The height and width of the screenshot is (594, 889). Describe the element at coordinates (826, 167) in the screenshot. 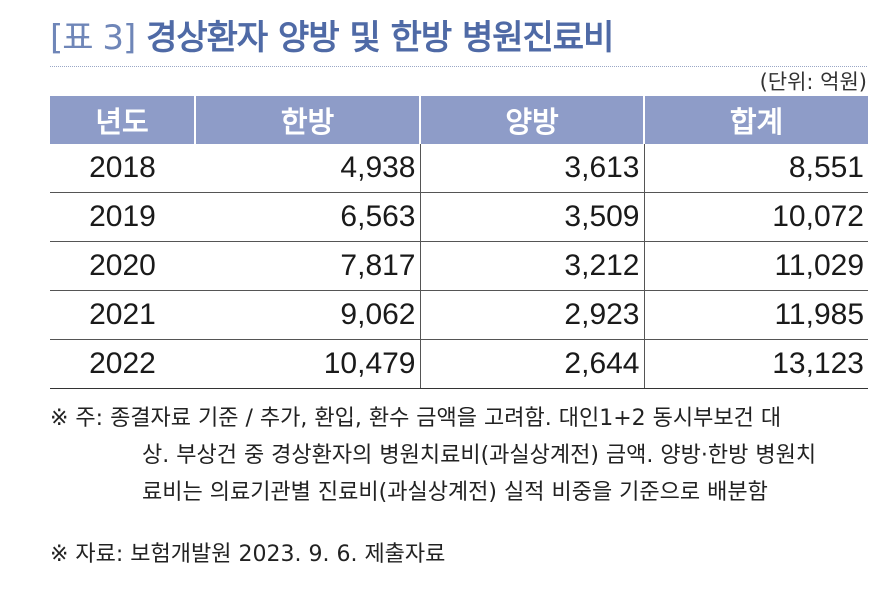

I see `cell-total: 8,551` at that location.